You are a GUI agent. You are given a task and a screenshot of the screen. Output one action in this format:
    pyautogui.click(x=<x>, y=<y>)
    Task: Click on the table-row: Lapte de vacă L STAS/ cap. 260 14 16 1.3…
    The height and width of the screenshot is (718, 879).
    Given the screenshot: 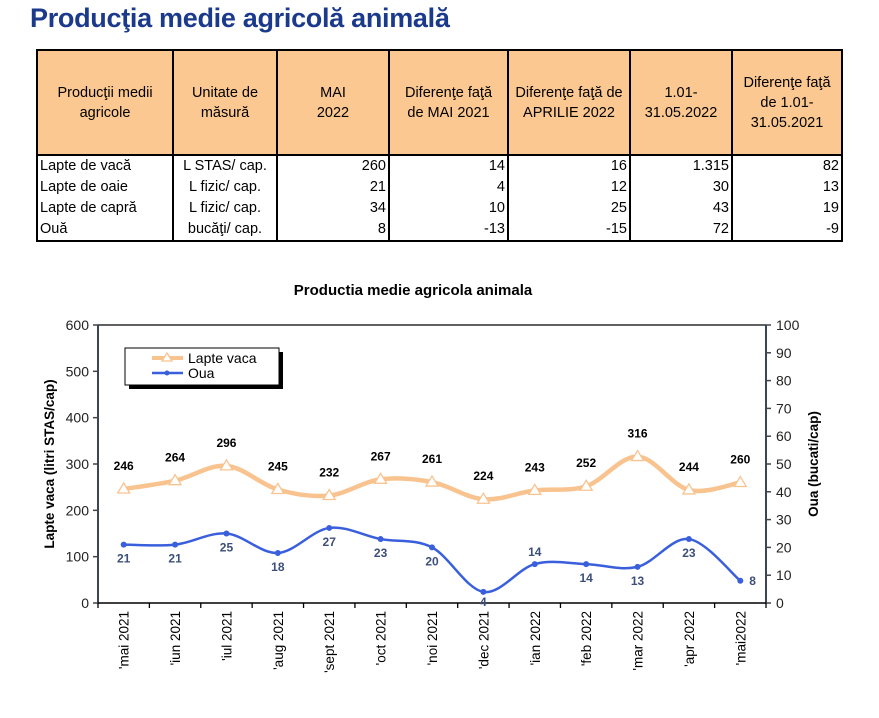 What is the action you would take?
    pyautogui.click(x=439, y=166)
    